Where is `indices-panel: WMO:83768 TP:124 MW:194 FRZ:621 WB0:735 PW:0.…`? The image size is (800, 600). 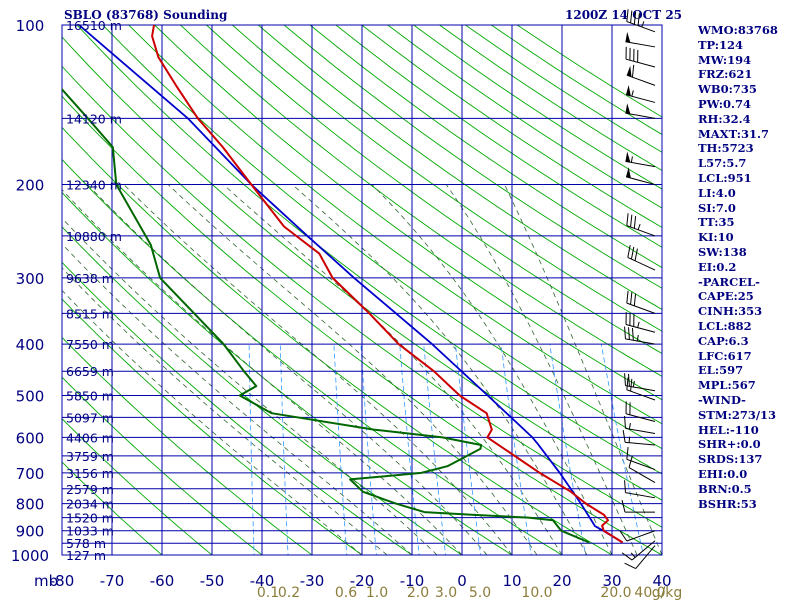
indices-panel: WMO:83768 TP:124 MW:194 FRZ:621 WB0:735 PW:0.… is located at coordinates (748, 267).